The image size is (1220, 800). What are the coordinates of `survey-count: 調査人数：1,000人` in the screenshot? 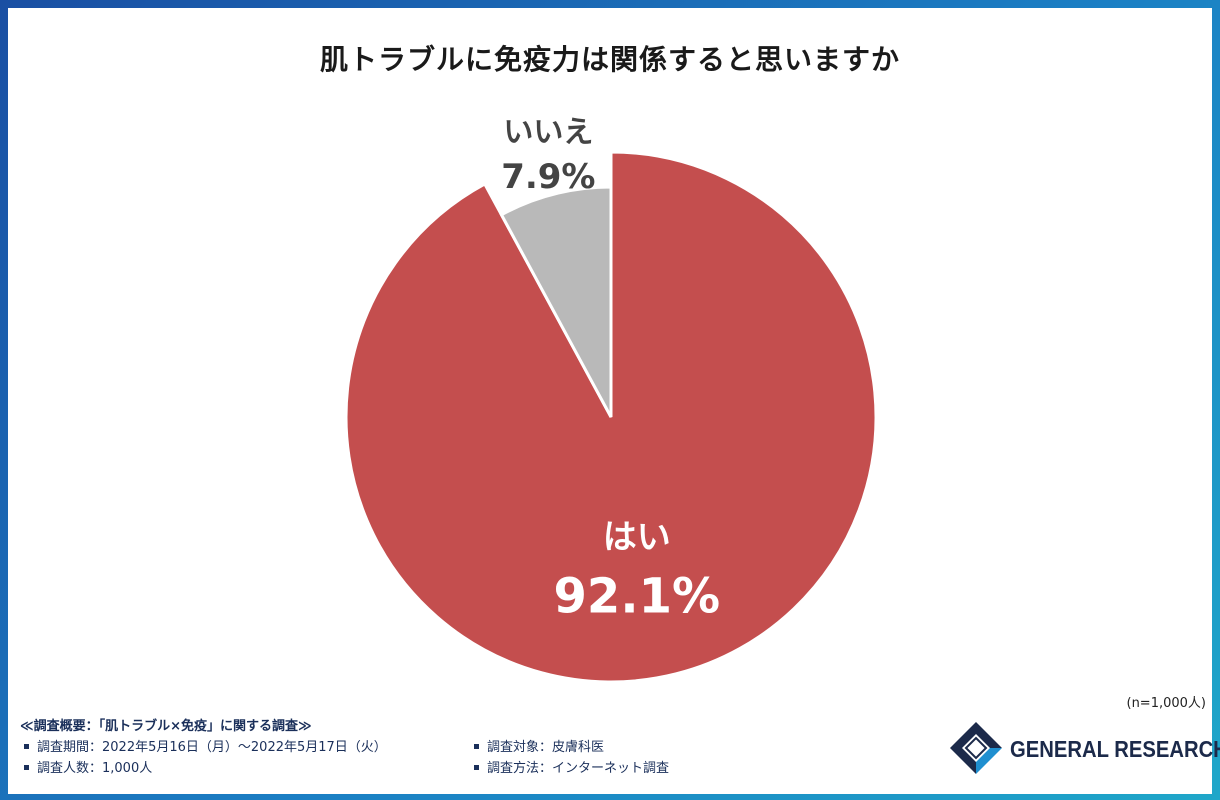 It's located at (95, 768).